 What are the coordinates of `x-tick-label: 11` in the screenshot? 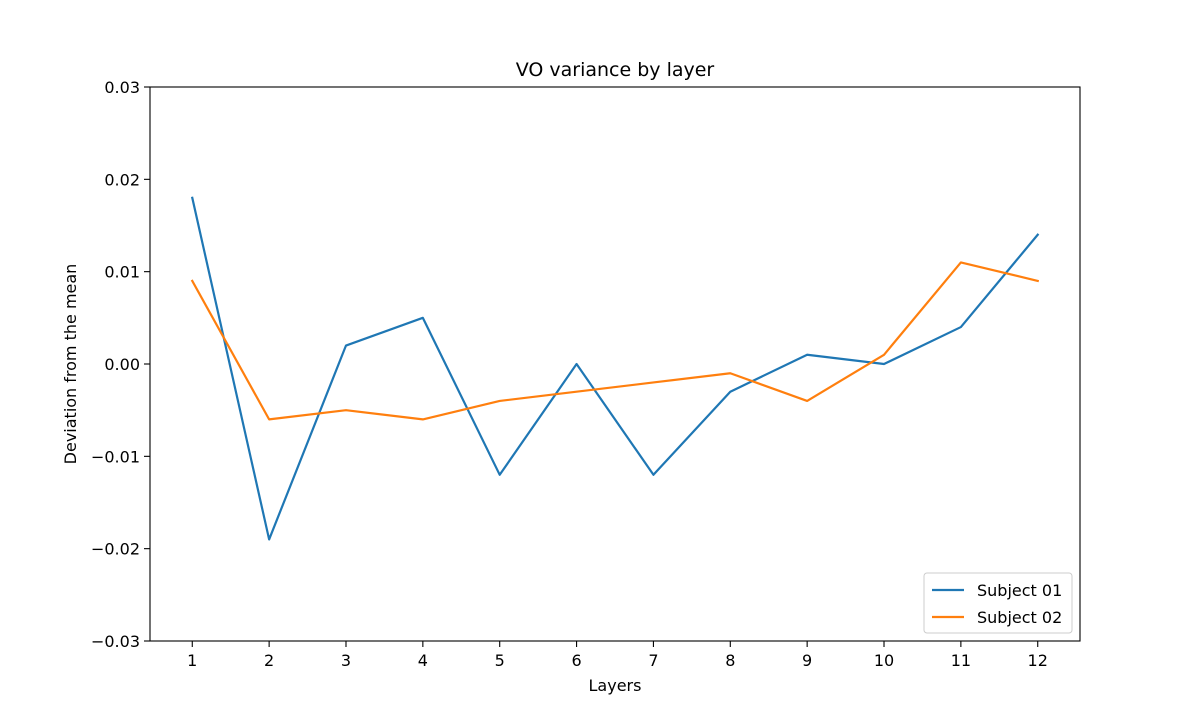 It's located at (961, 660).